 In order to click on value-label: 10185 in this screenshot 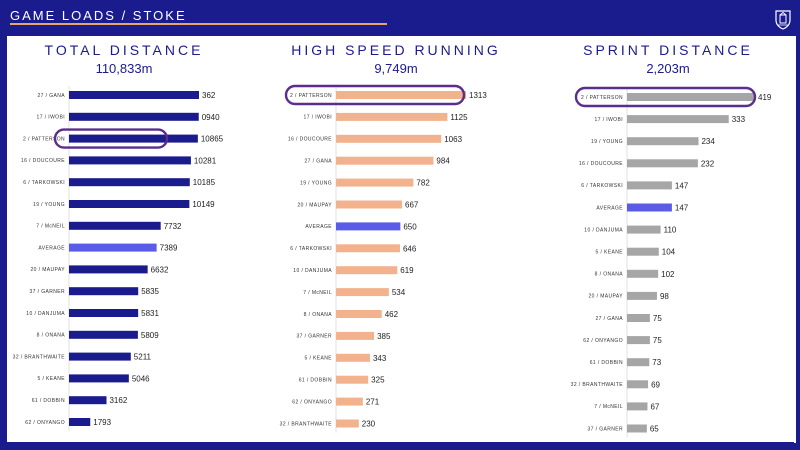, I will do `click(204, 182)`.